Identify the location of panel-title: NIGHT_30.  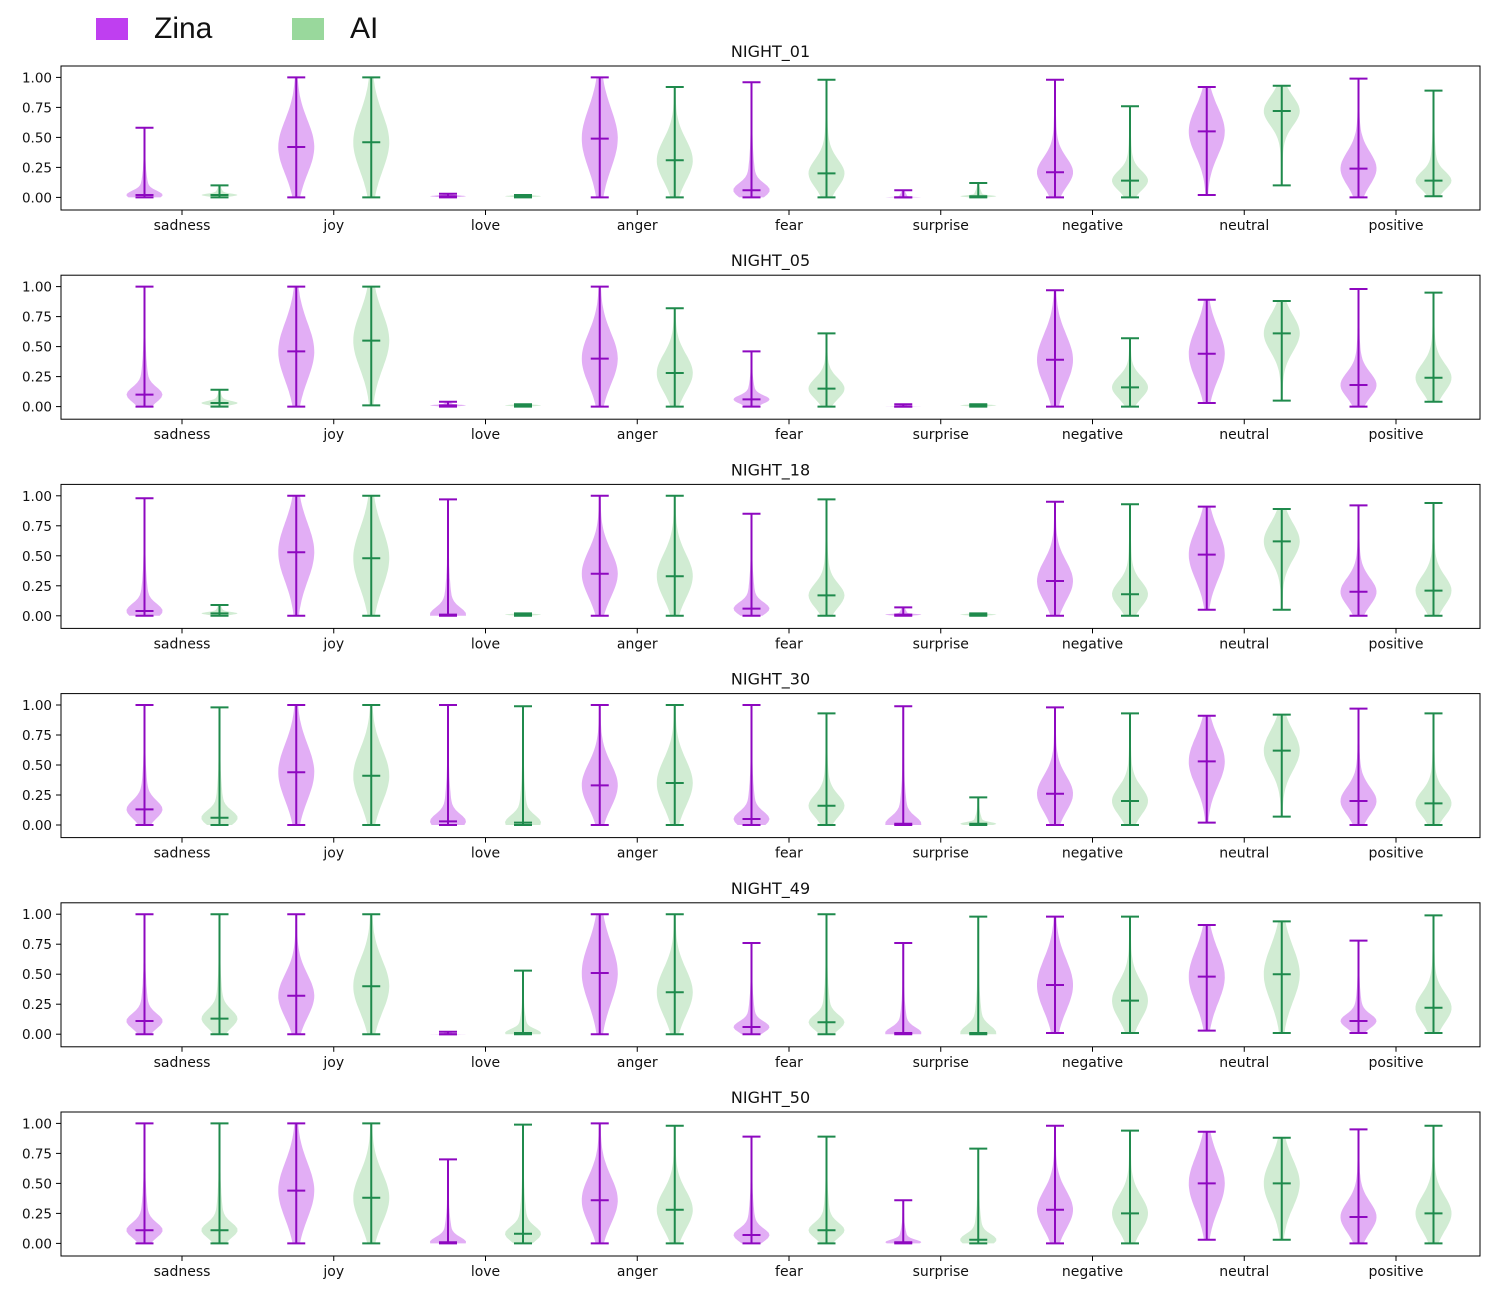
(770, 680).